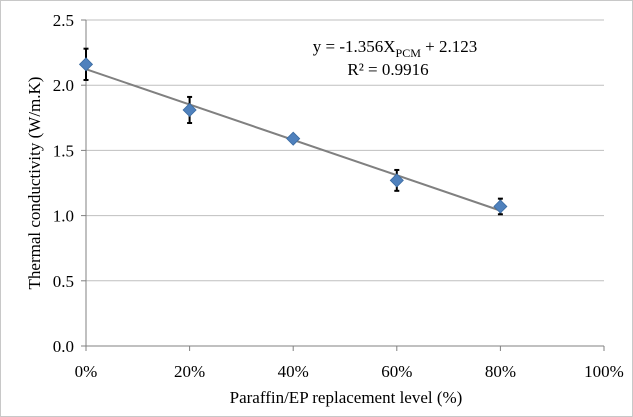 The height and width of the screenshot is (417, 633). Describe the element at coordinates (63, 346) in the screenshot. I see `y-tick-label: 0.0` at that location.